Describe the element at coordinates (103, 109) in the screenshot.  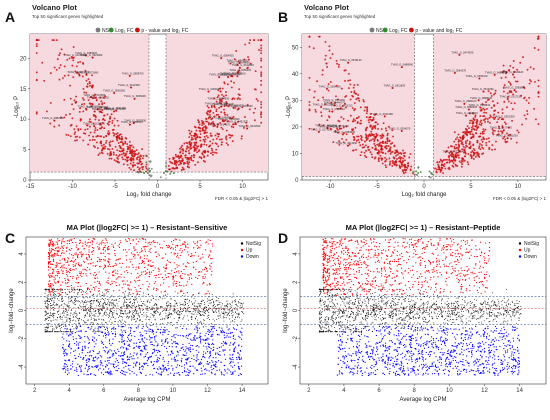
I see `gene-label: TVAG_G_0603700` at that location.